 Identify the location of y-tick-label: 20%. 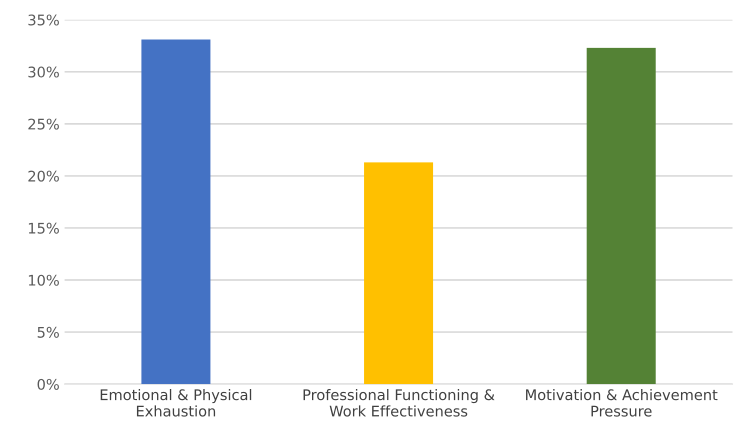
(43, 176).